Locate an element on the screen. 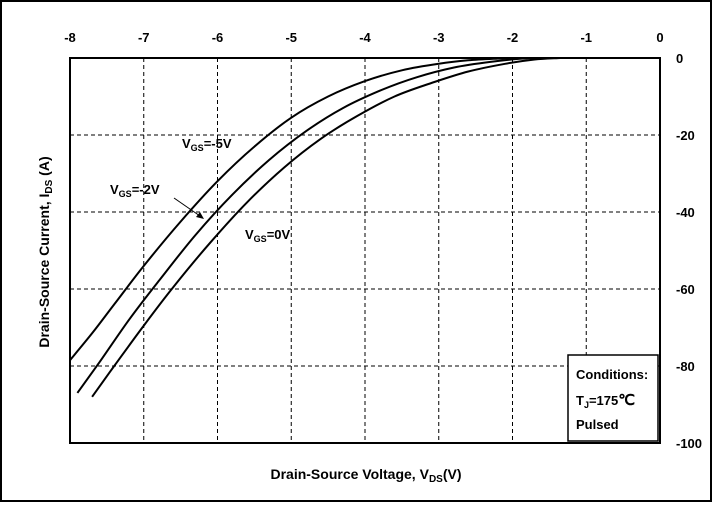  x-tick-label: -2 is located at coordinates (513, 37).